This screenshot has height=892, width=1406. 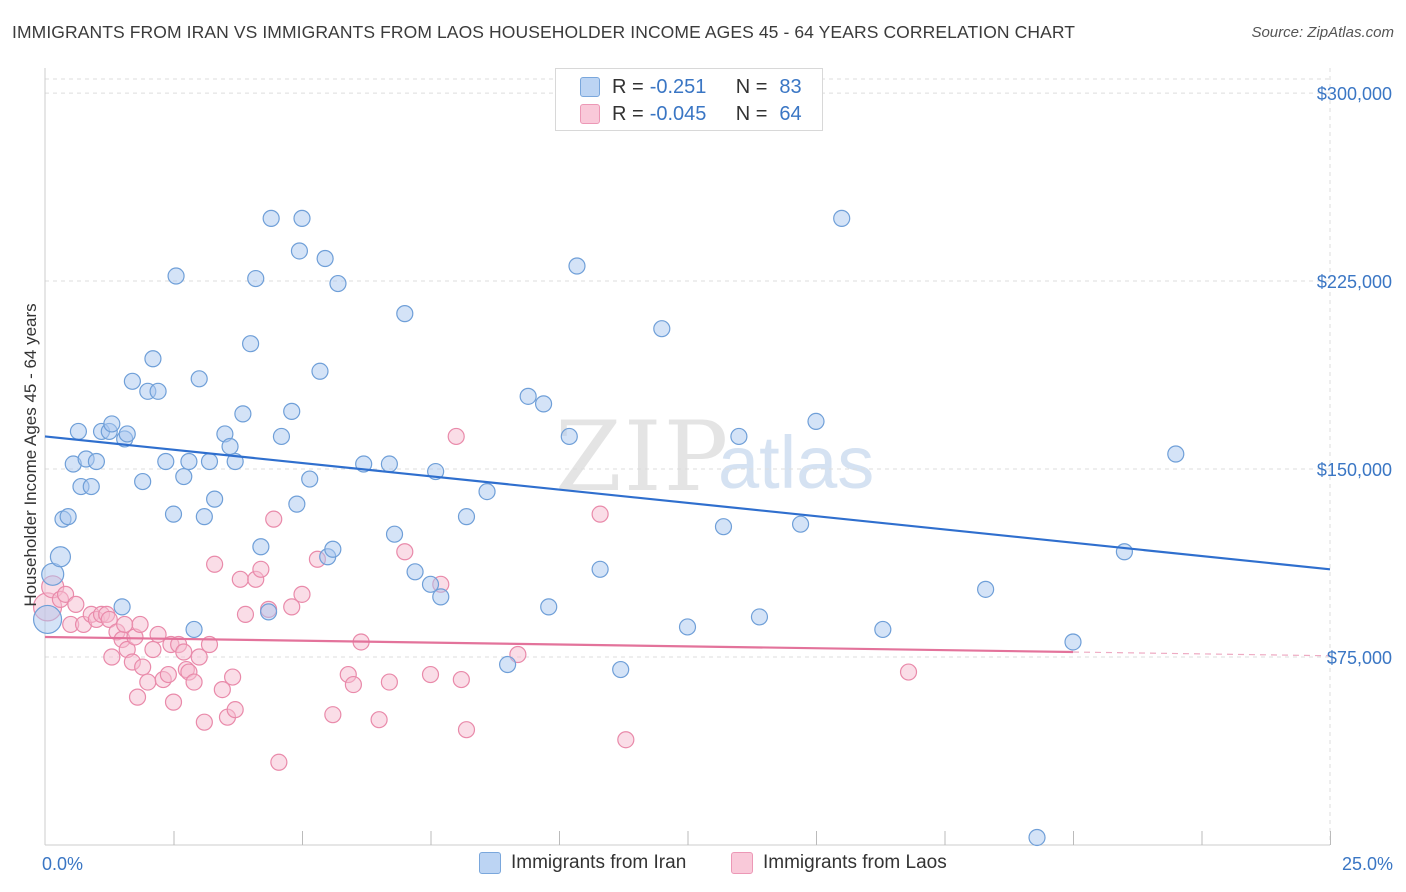 I want to click on source-label: Source: ZipAtlas.com, so click(x=1322, y=32).